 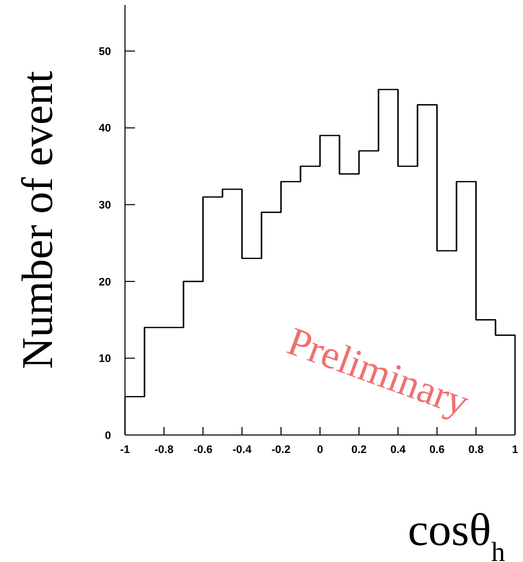 I want to click on x-tick-label: -0.2, so click(x=281, y=450).